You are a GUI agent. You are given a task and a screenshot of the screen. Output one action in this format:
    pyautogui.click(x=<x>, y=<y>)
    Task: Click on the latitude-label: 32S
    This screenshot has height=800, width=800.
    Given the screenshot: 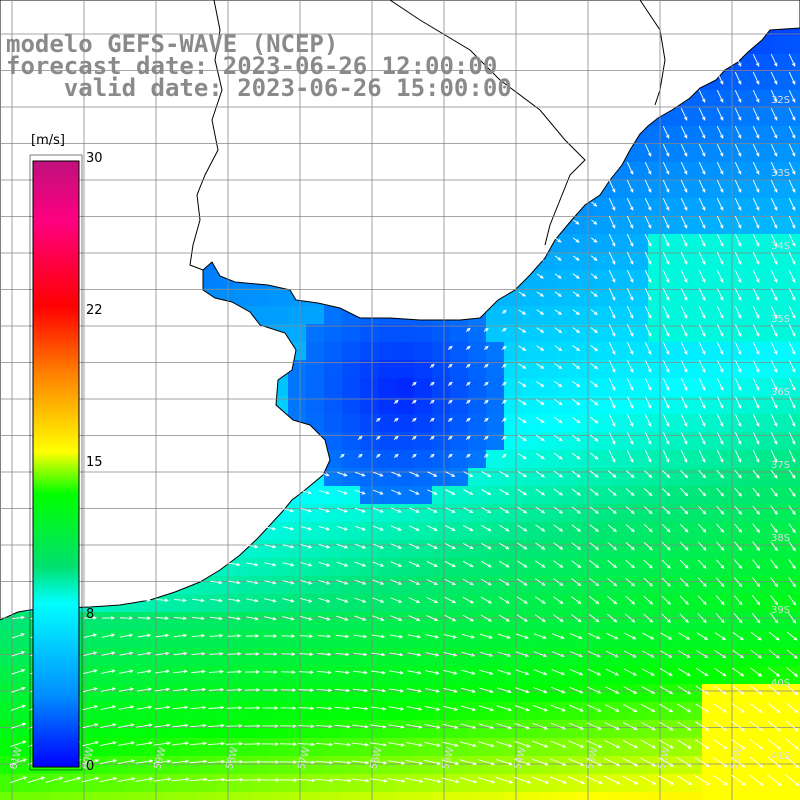 What is the action you would take?
    pyautogui.click(x=780, y=100)
    